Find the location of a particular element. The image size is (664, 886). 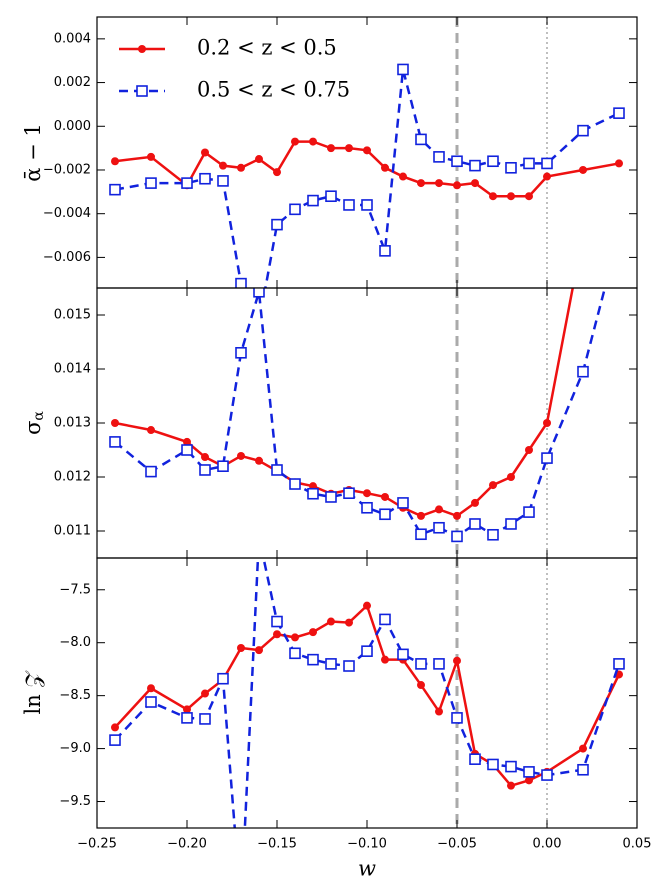

y-tick-label: 0.014 is located at coordinates (72, 369).